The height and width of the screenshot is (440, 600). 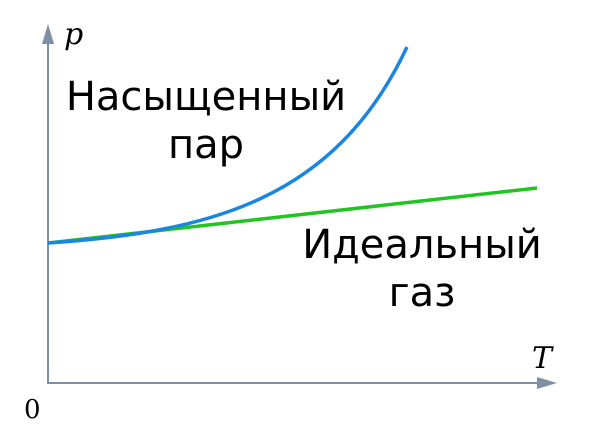 What do you see at coordinates (206, 97) in the screenshot?
I see `curve-label: Насыщенный` at bounding box center [206, 97].